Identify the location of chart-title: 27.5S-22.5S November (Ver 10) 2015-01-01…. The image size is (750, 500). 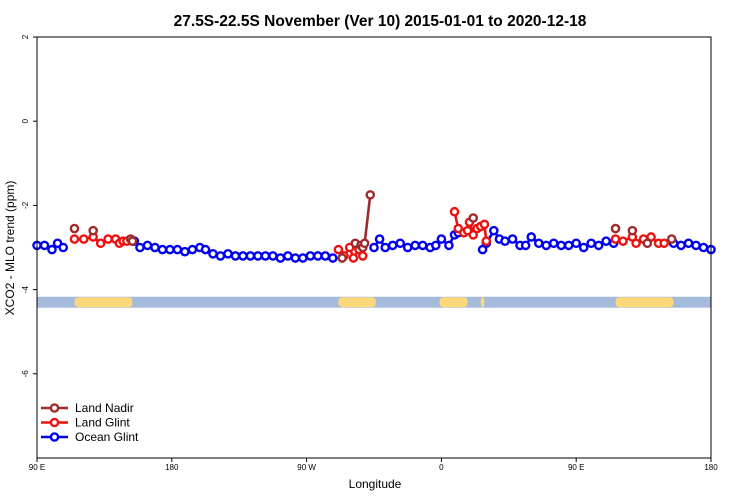
(380, 21).